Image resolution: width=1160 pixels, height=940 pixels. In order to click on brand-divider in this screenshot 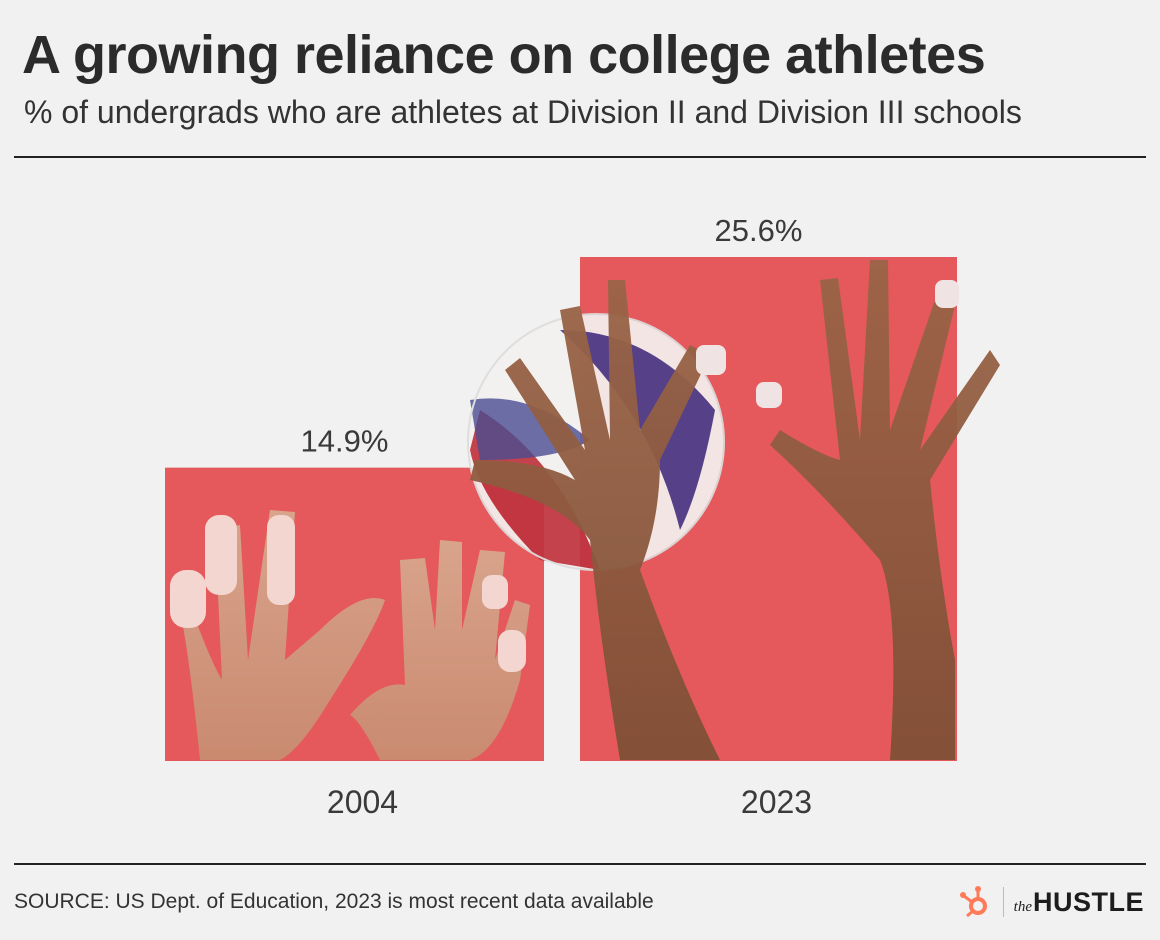, I will do `click(1003, 902)`.